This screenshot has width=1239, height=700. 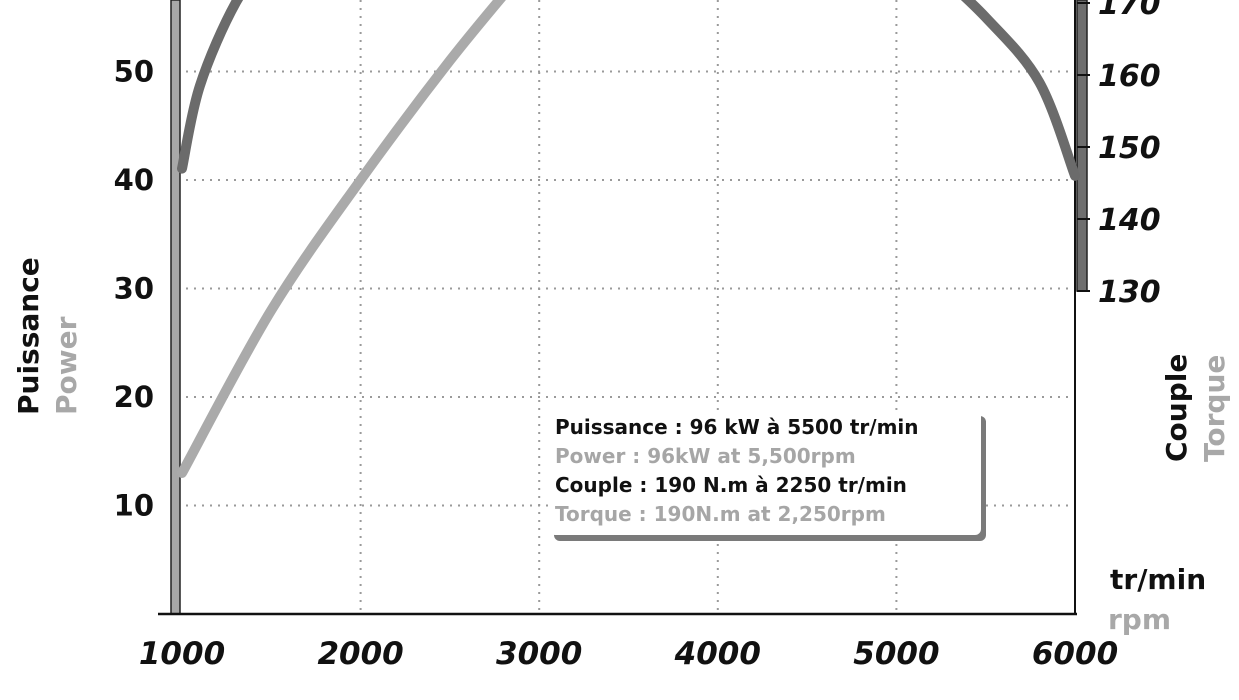 I want to click on annotation-power-fr: Puissance : 96 kW à 5500 tr/min, so click(x=737, y=427).